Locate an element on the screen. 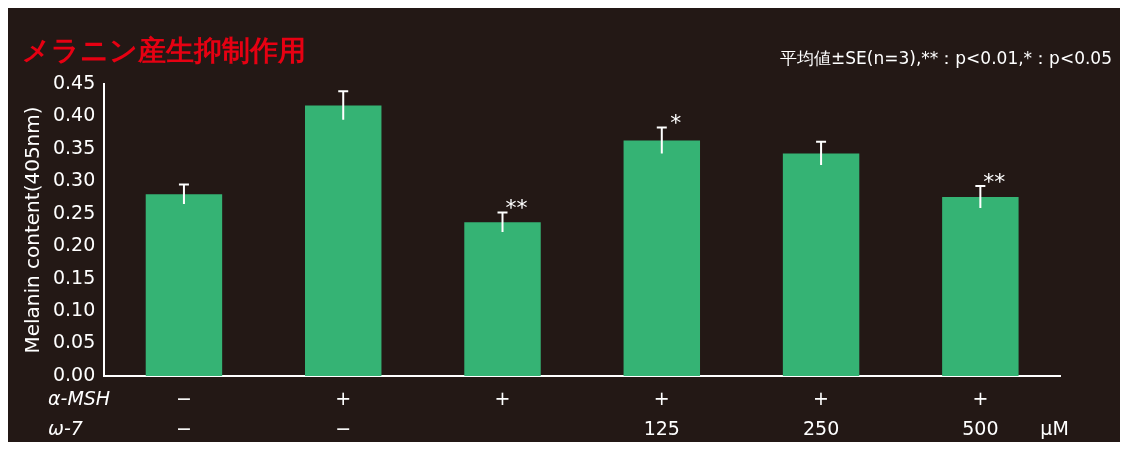 The image size is (1128, 450). x-tick-label: + is located at coordinates (502, 397).